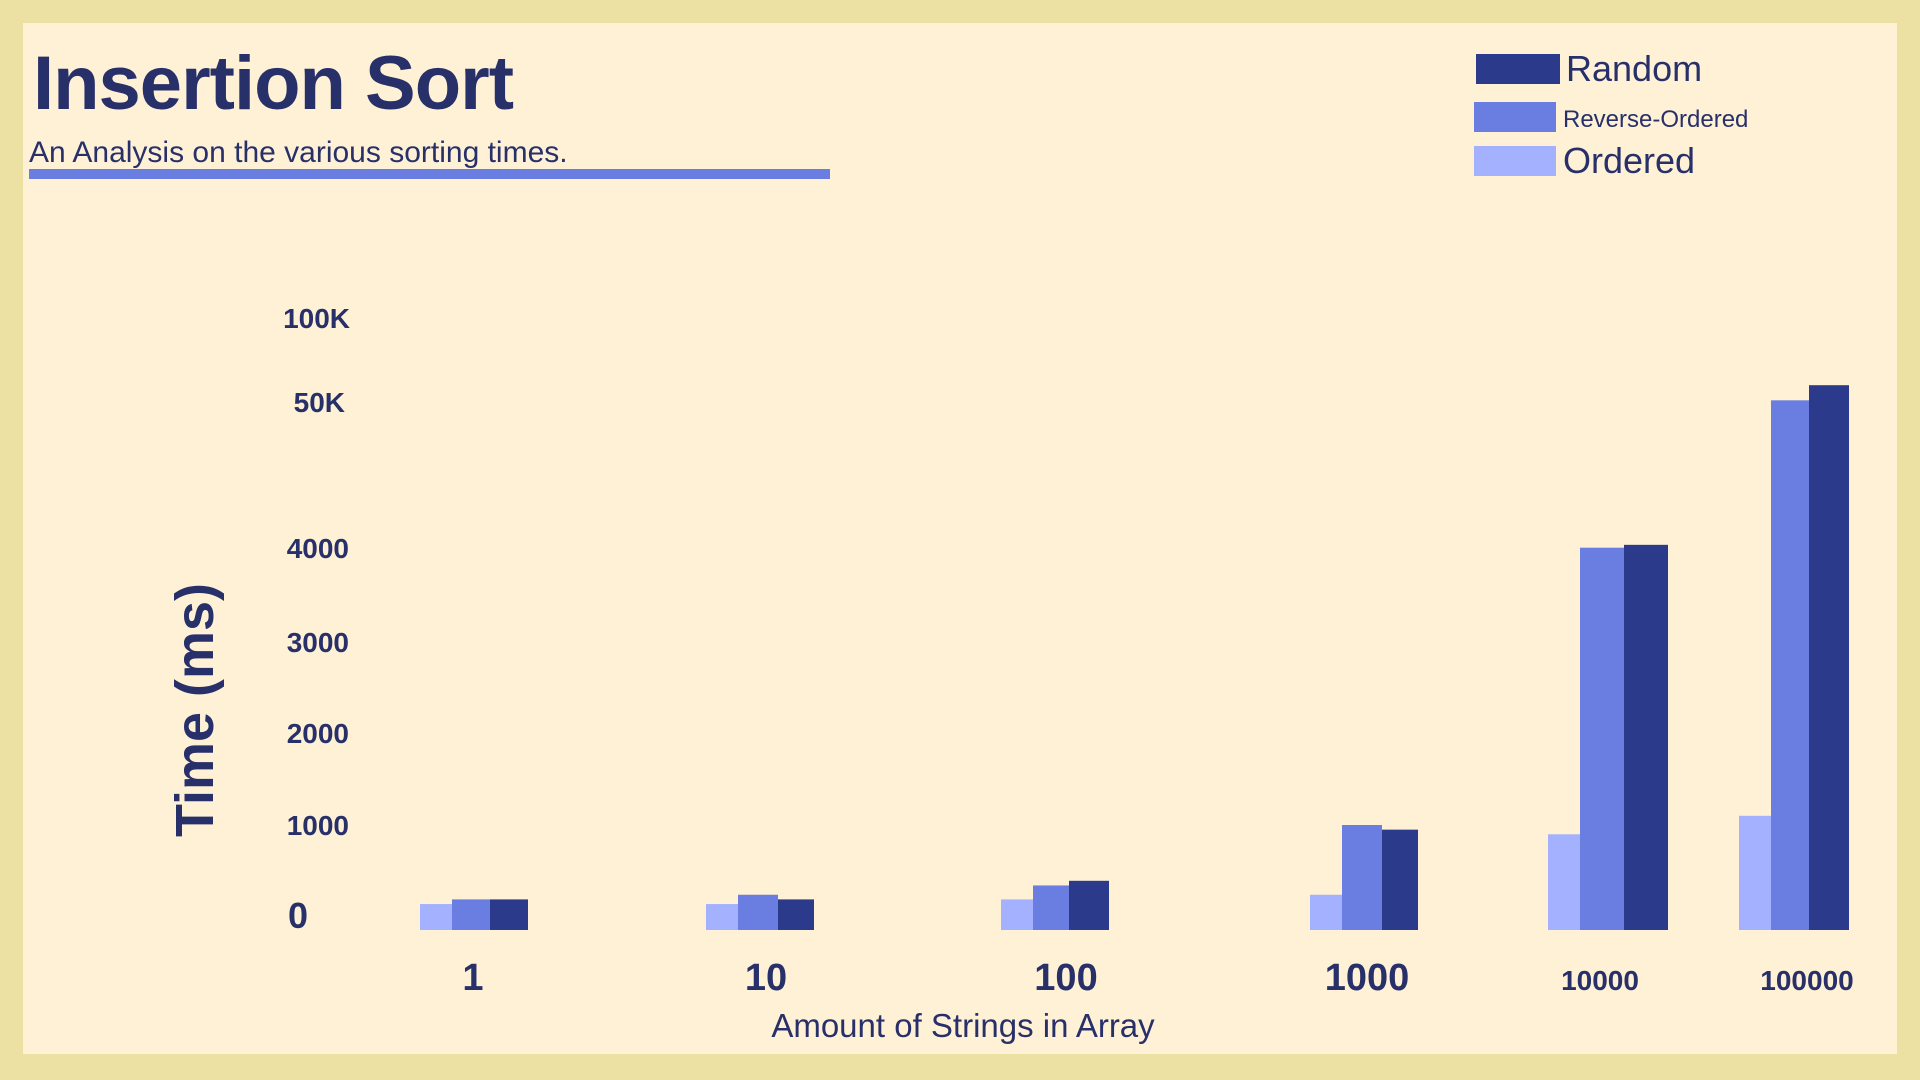 The image size is (1920, 1080). Describe the element at coordinates (318, 733) in the screenshot. I see `y-tick-label: 2000` at that location.